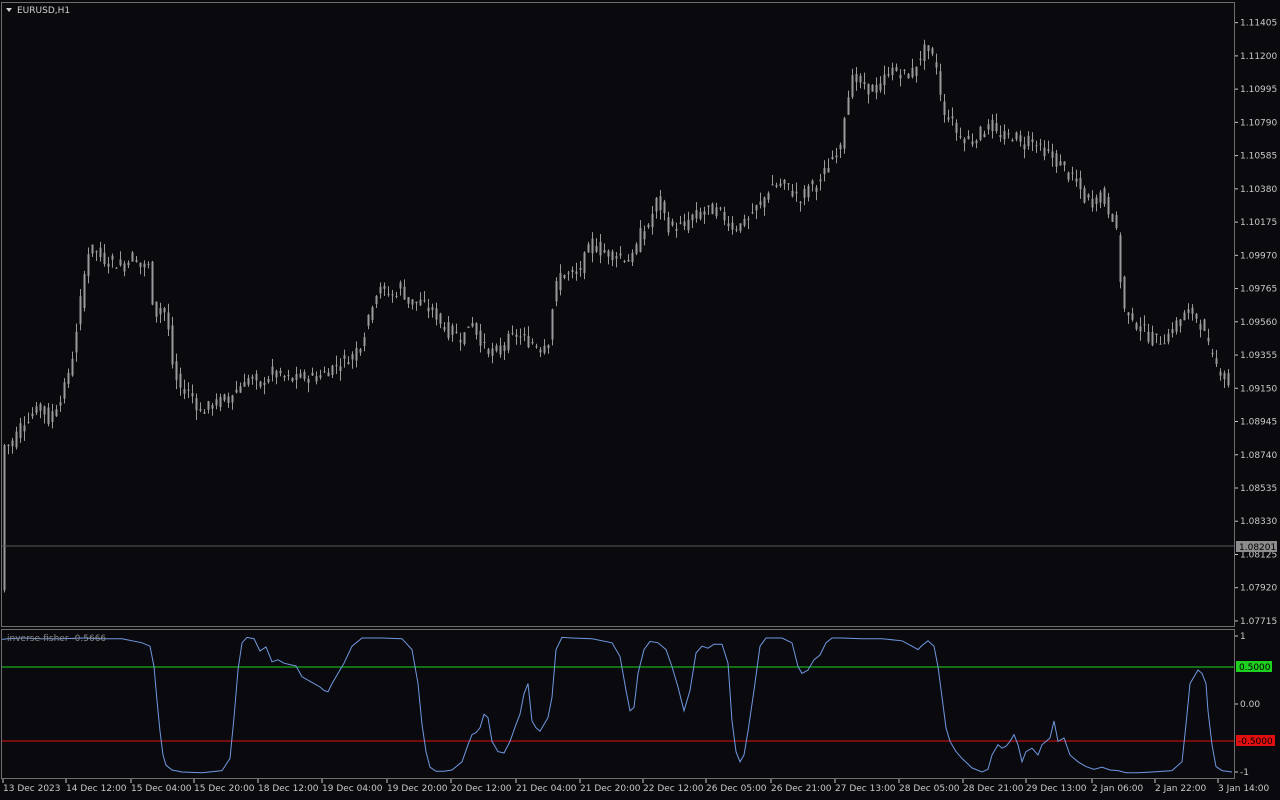 This screenshot has width=1280, height=800. Describe the element at coordinates (1056, 789) in the screenshot. I see `time-axis-label: 29 Dec 13:00` at that location.